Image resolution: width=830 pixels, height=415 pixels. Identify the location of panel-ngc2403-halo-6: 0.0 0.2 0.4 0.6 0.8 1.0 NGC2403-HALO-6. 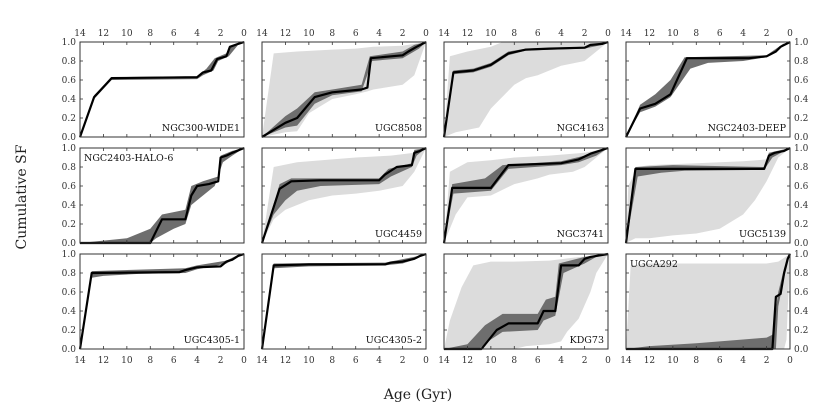
(153, 196).